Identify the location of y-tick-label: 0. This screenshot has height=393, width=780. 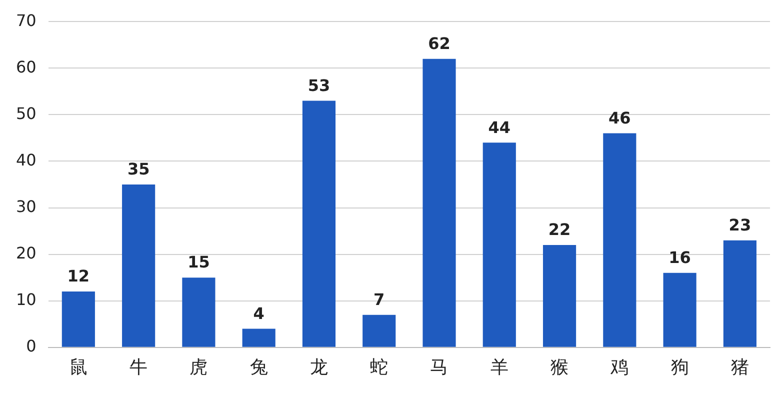
(31, 346).